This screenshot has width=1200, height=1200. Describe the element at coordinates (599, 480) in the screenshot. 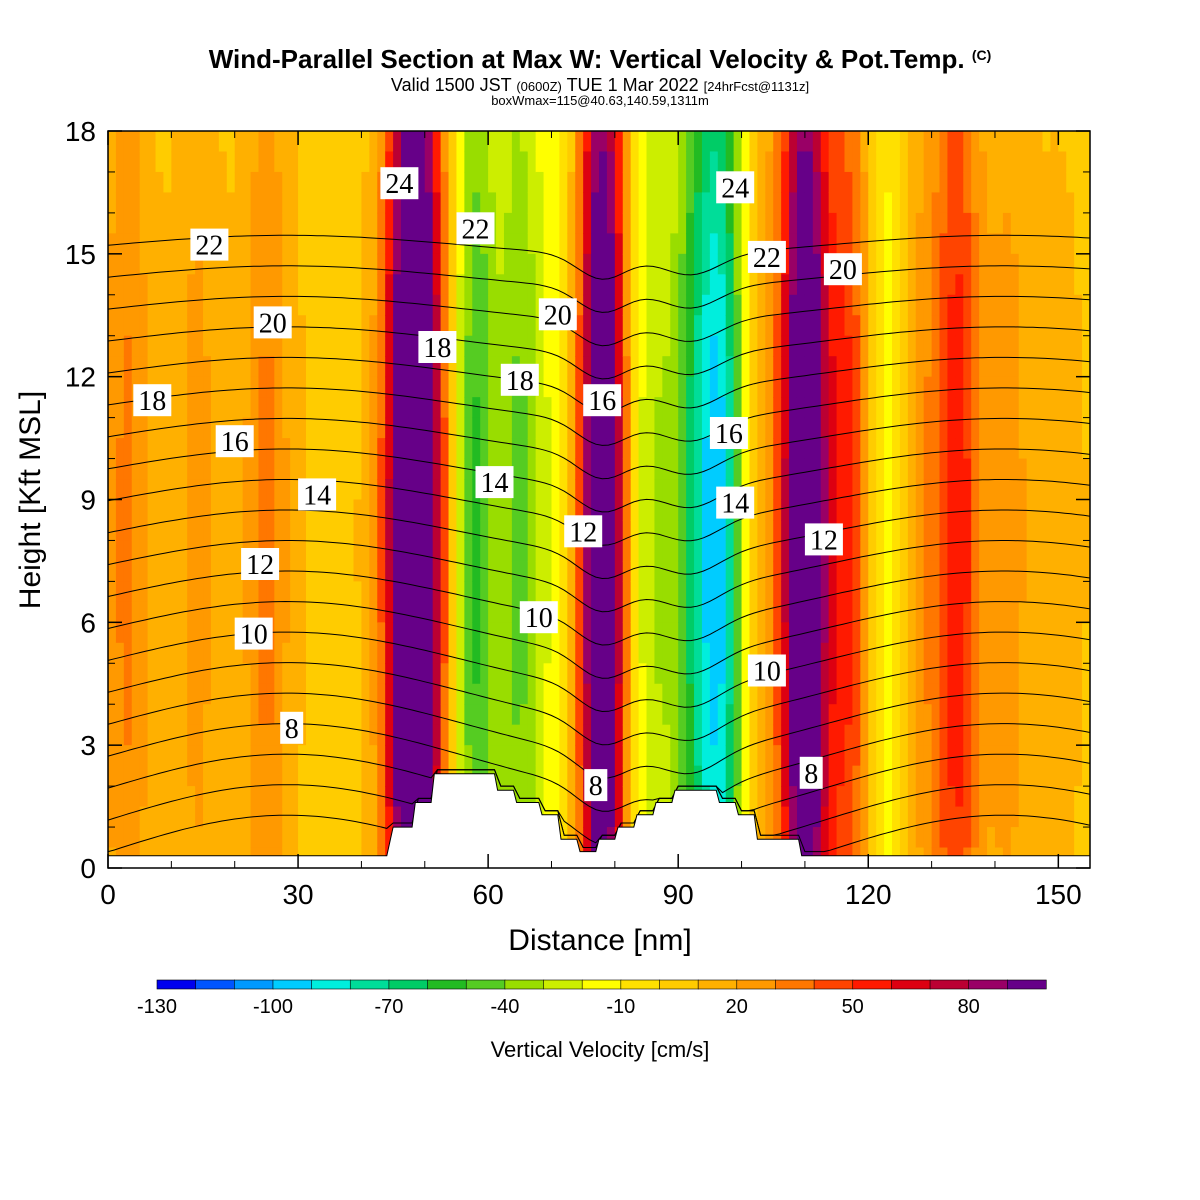

I see `isentrope-line` at that location.